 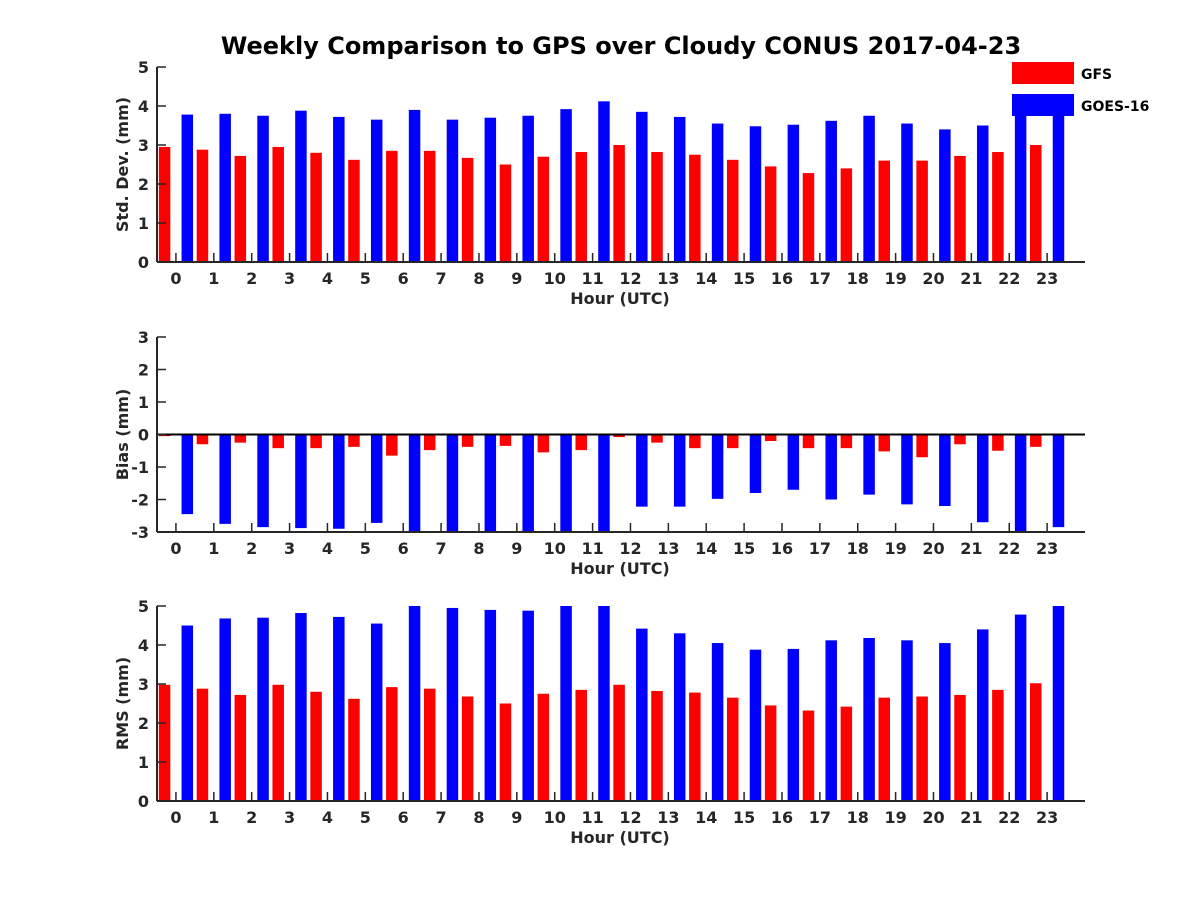 What do you see at coordinates (820, 817) in the screenshot?
I see `x-tick-label: 17` at bounding box center [820, 817].